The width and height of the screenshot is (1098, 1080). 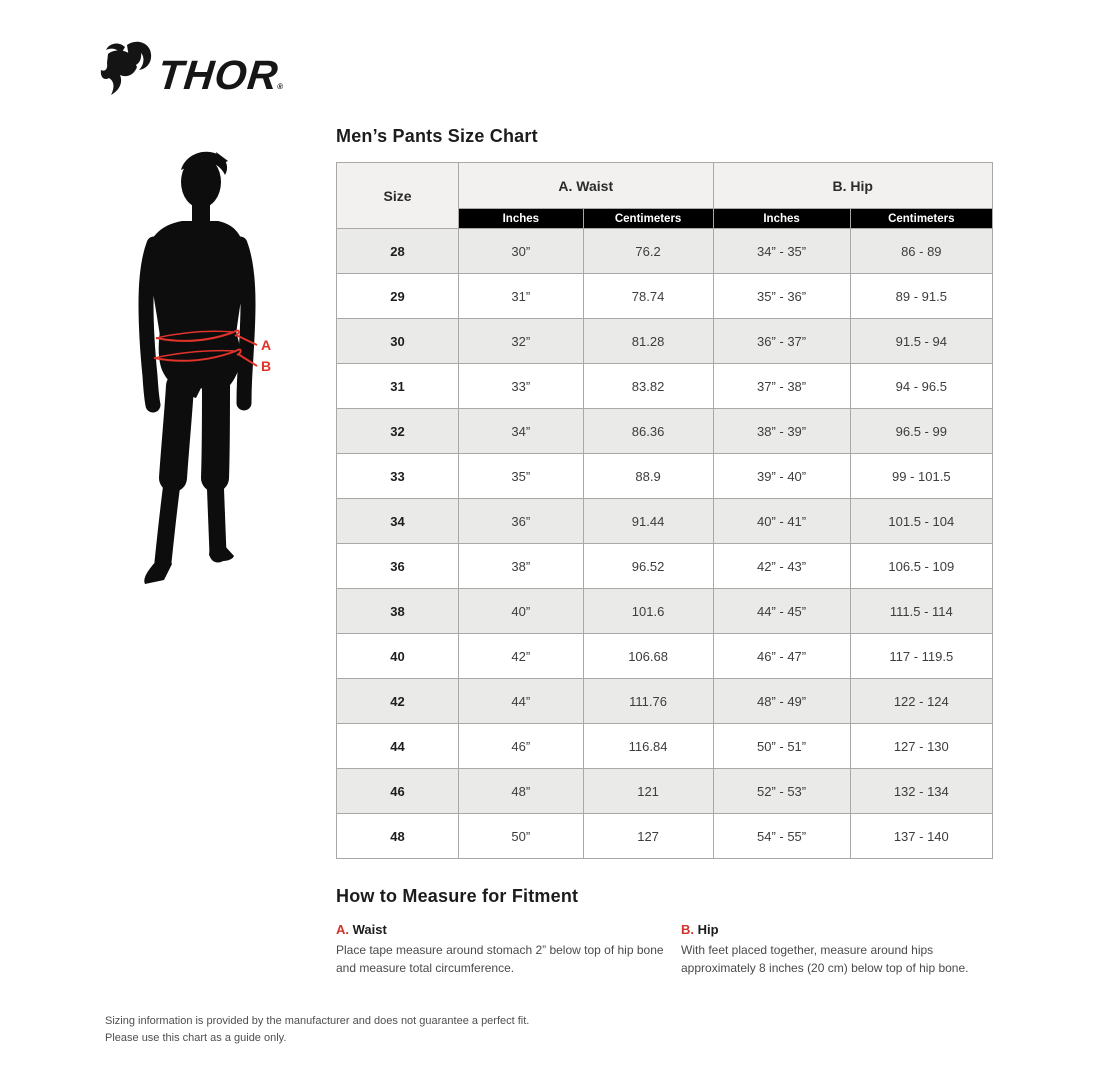 What do you see at coordinates (280, 86) in the screenshot?
I see `registered-mark: ®` at bounding box center [280, 86].